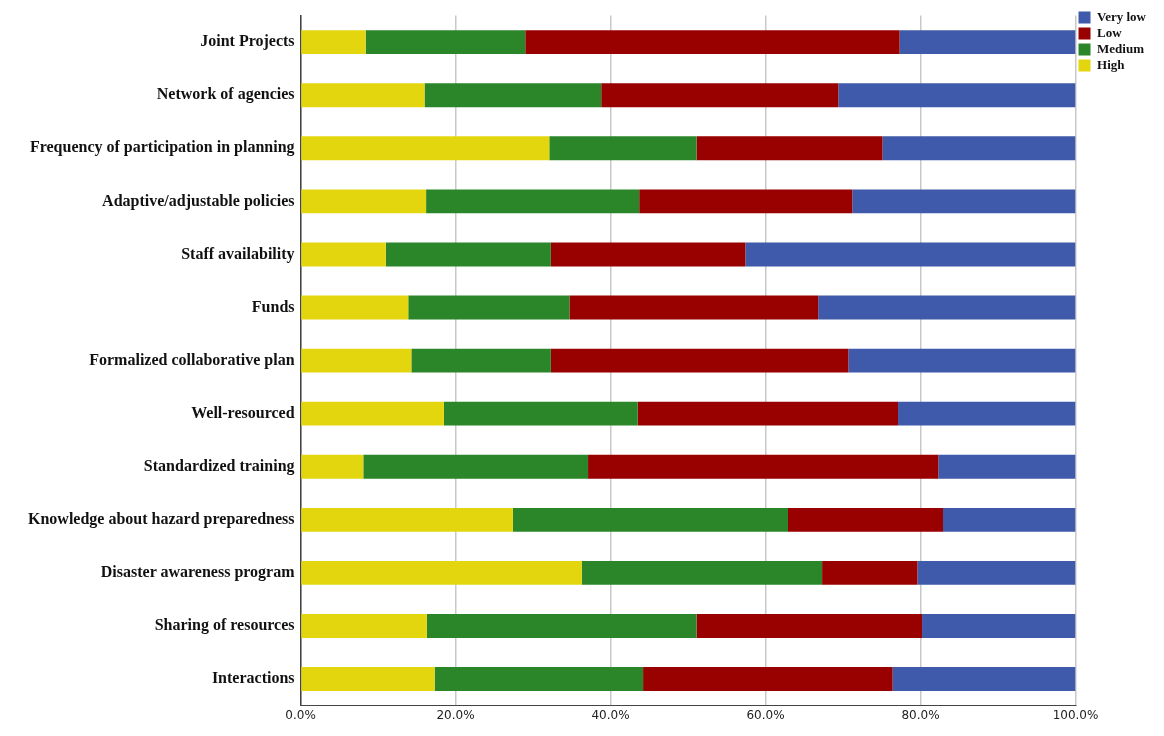 Image resolution: width=1164 pixels, height=736 pixels. I want to click on x-tick-label: 60.0%, so click(765, 714).